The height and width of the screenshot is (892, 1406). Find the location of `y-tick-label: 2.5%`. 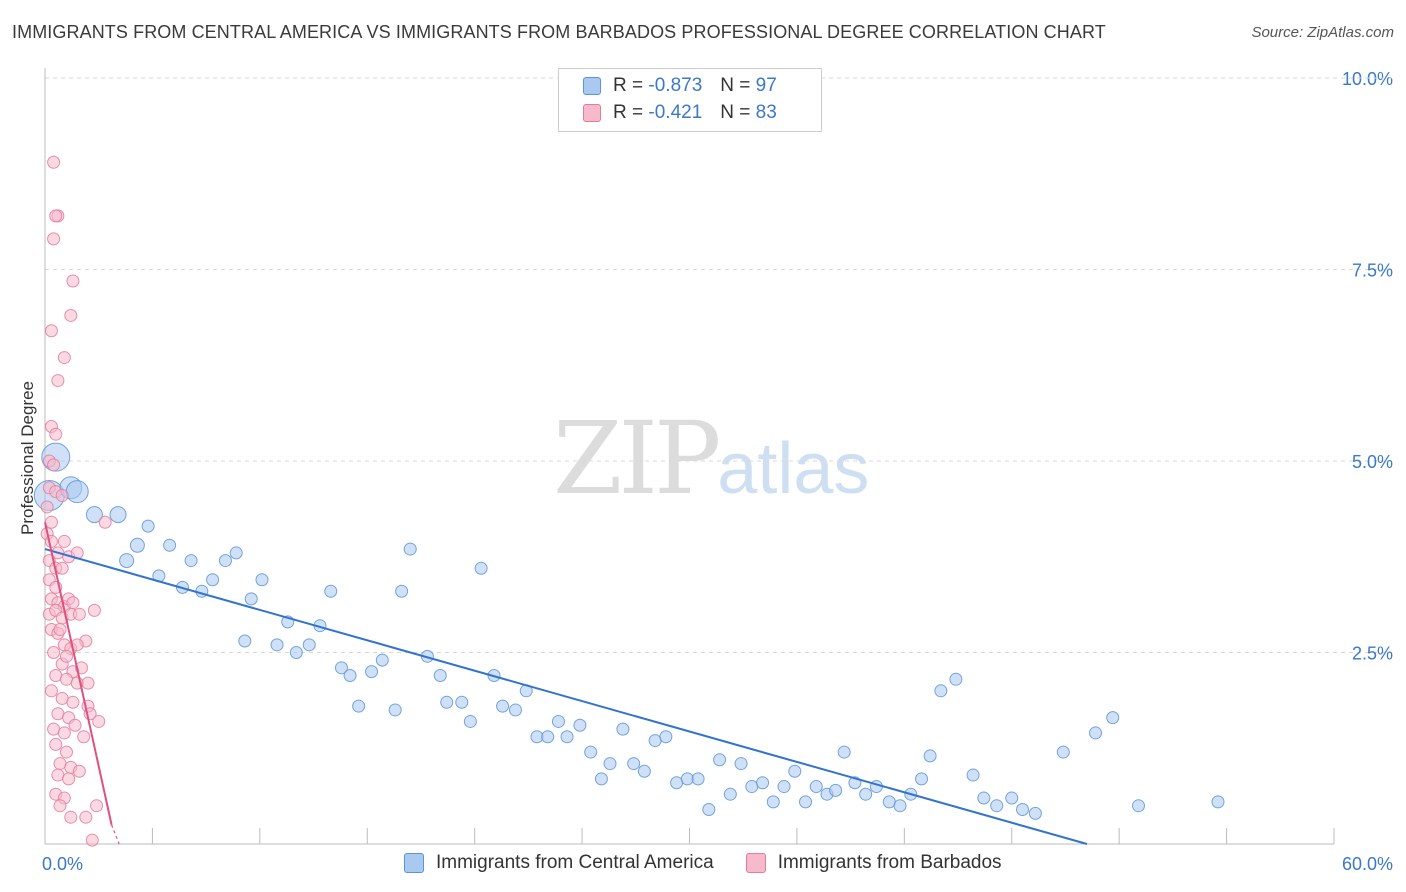

y-tick-label: 2.5% is located at coordinates (1372, 654).